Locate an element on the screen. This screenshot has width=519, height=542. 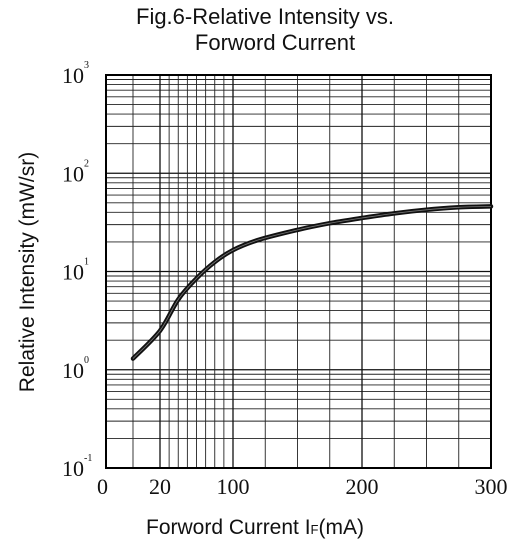
x-tick-label: 200 is located at coordinates (362, 486).